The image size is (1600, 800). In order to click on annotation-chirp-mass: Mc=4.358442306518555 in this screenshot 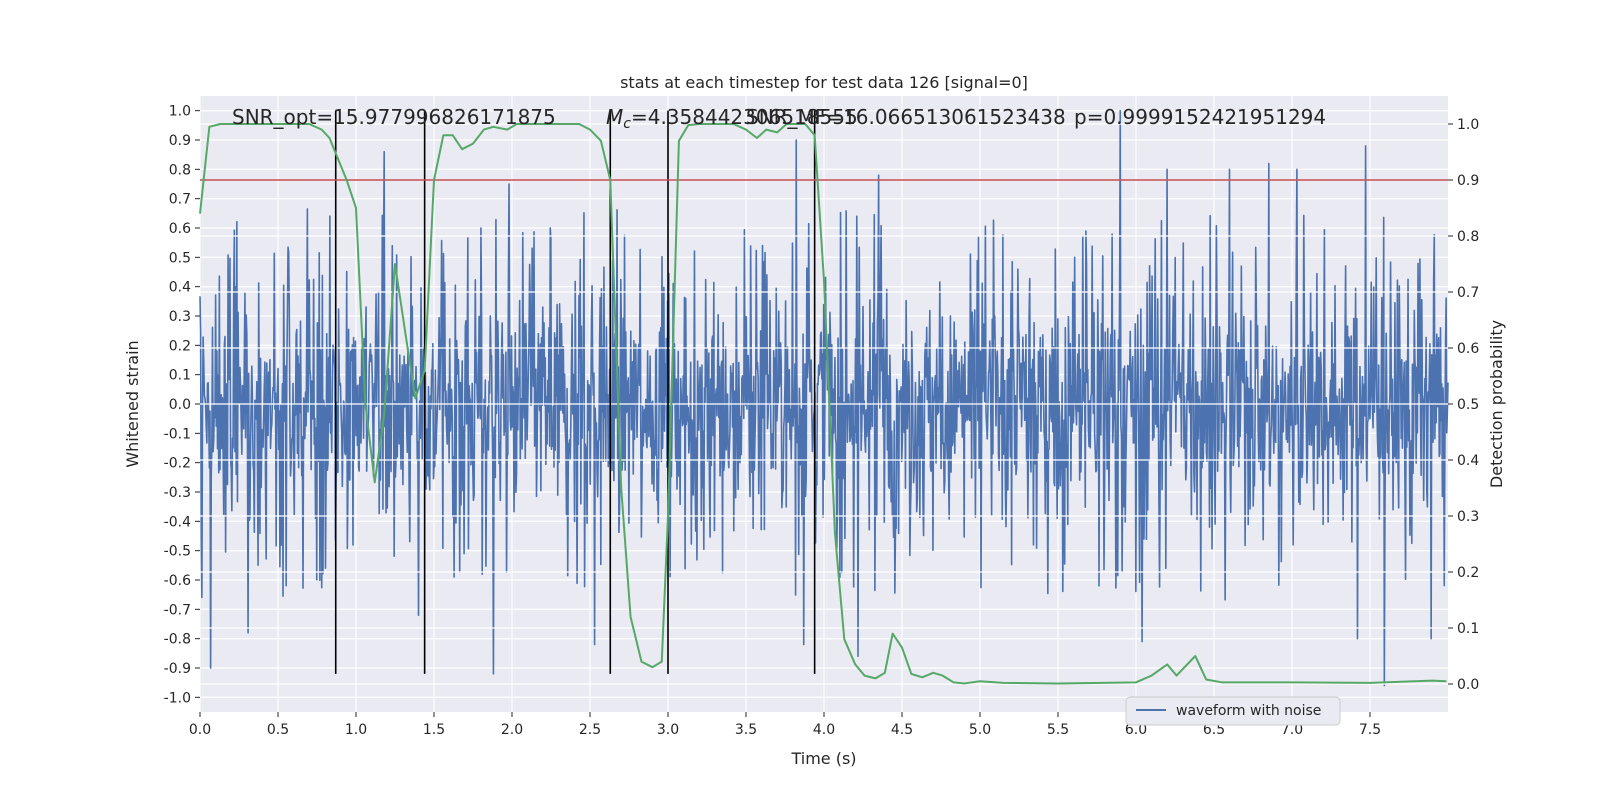, I will do `click(732, 118)`.